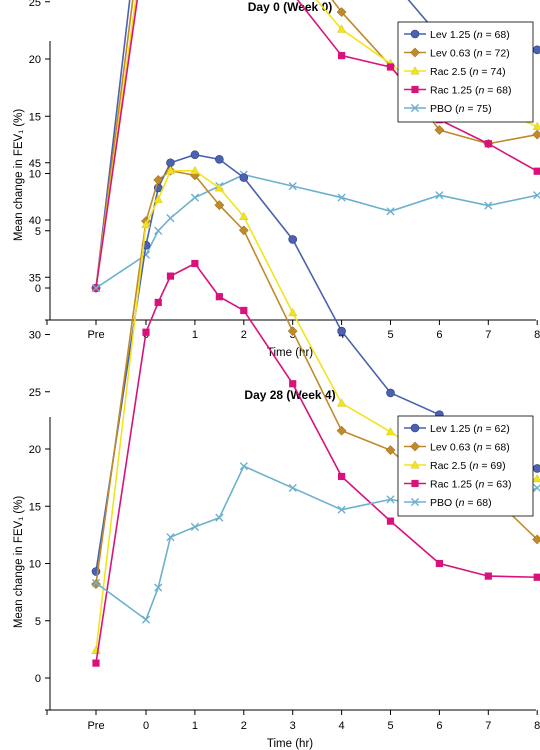 The image size is (540, 750). I want to click on legend-entry: Rac 2.5 (n = 69), so click(455, 466).